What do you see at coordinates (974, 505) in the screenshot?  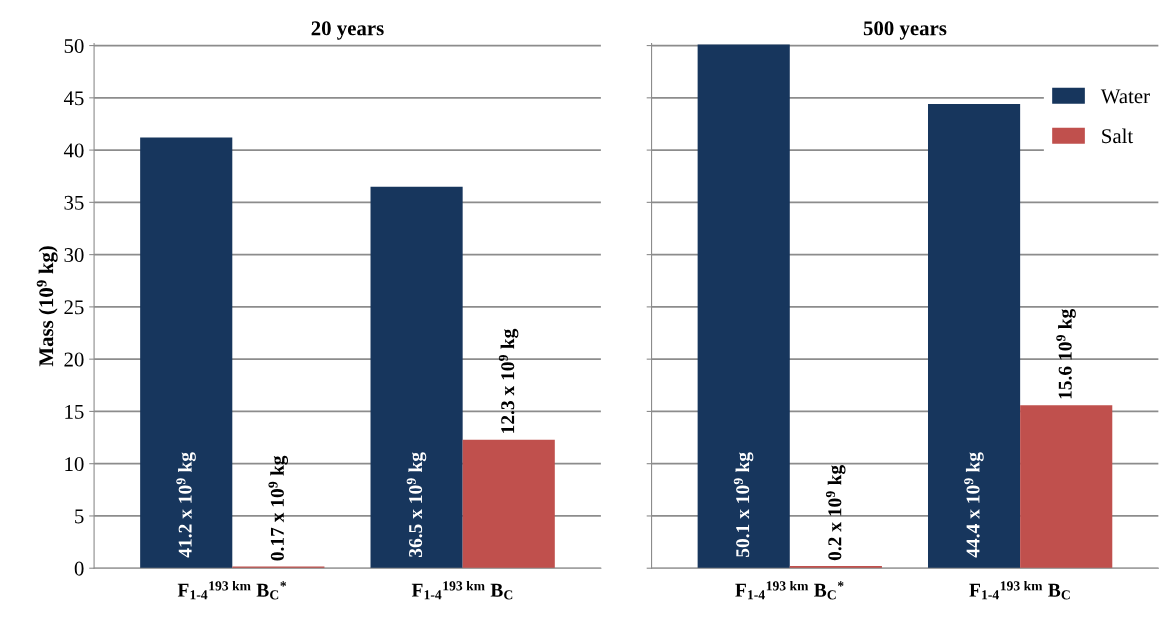 I see `data-label: 44.4 x 10$^{9}$ kg` at bounding box center [974, 505].